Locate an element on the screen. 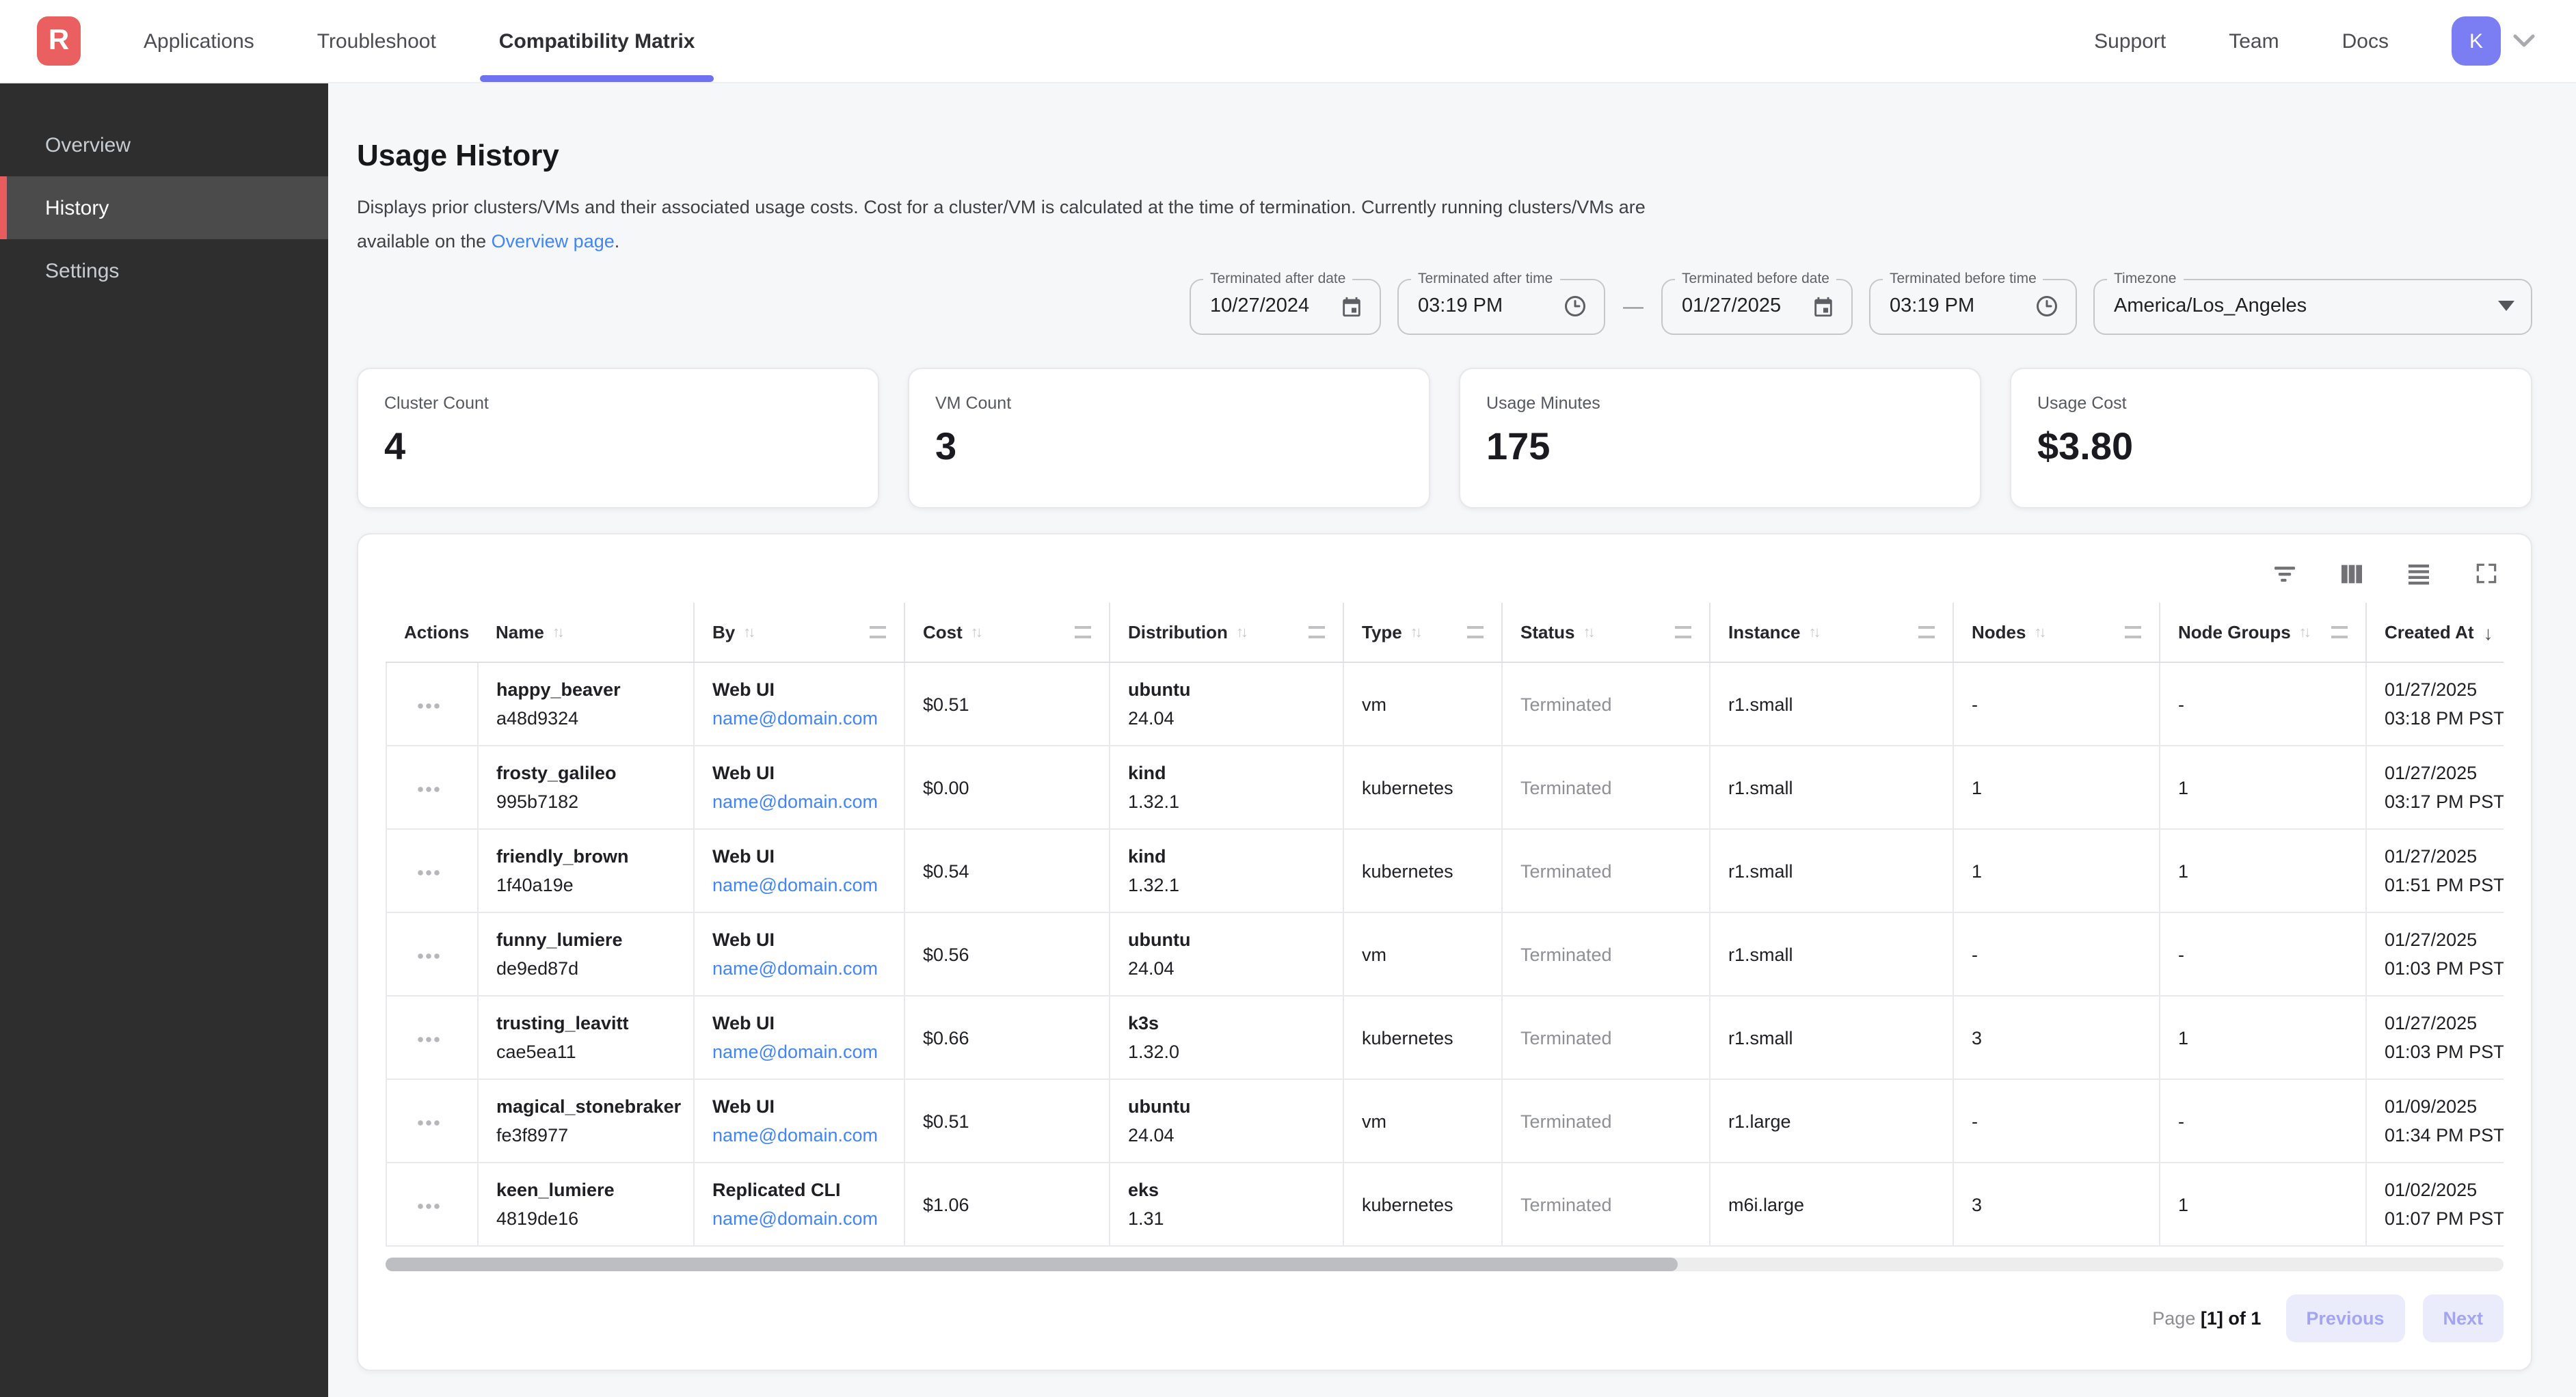 This screenshot has height=1397, width=2576. column-header: Distribution ↑↓ is located at coordinates (1227, 633).